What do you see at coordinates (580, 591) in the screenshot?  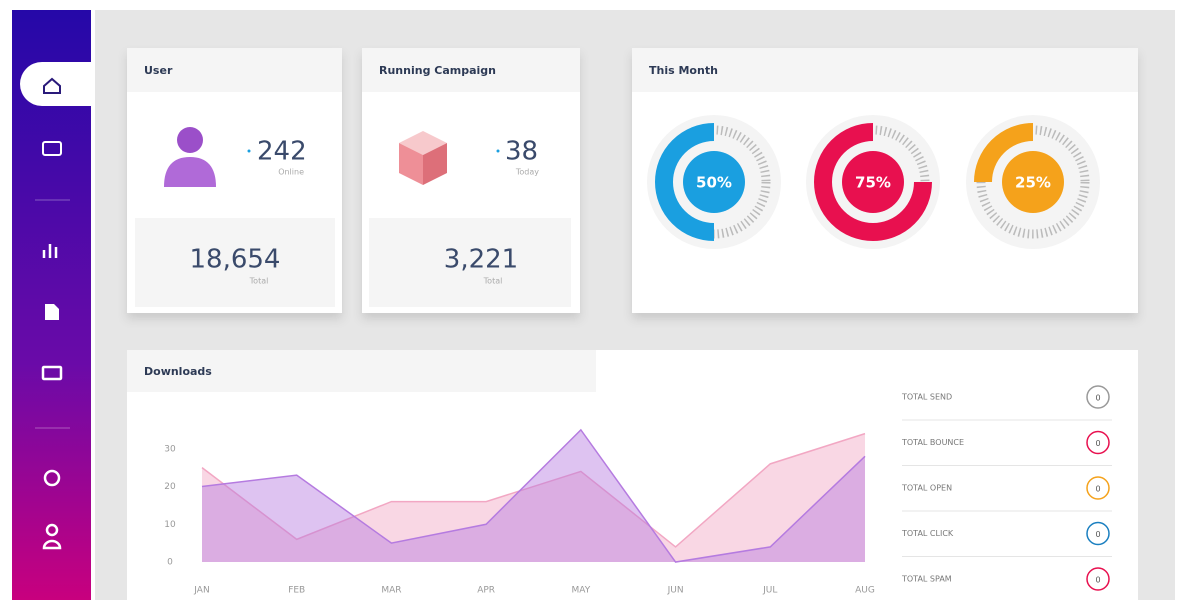 I see `x-tick-label: MAY` at bounding box center [580, 591].